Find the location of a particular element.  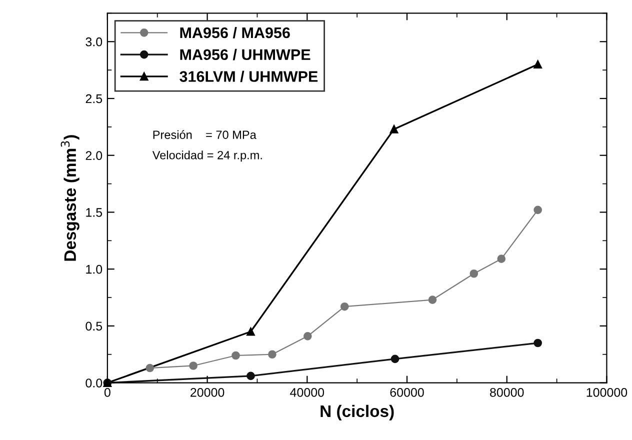

x-tick-label: 100000 is located at coordinates (607, 392).